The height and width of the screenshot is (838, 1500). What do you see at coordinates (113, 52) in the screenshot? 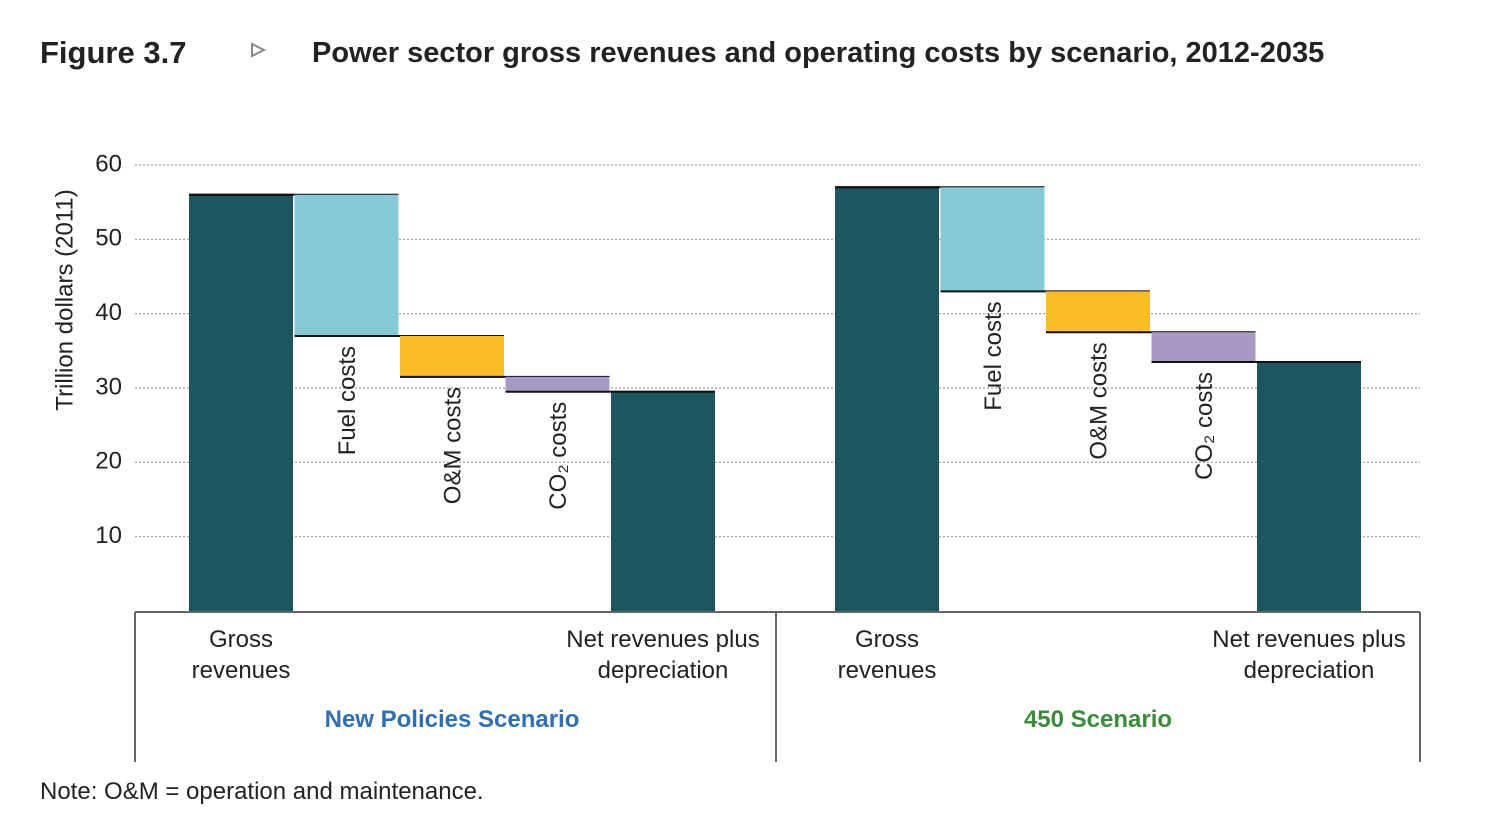
I see `figure-label: Figure 3.7` at bounding box center [113, 52].